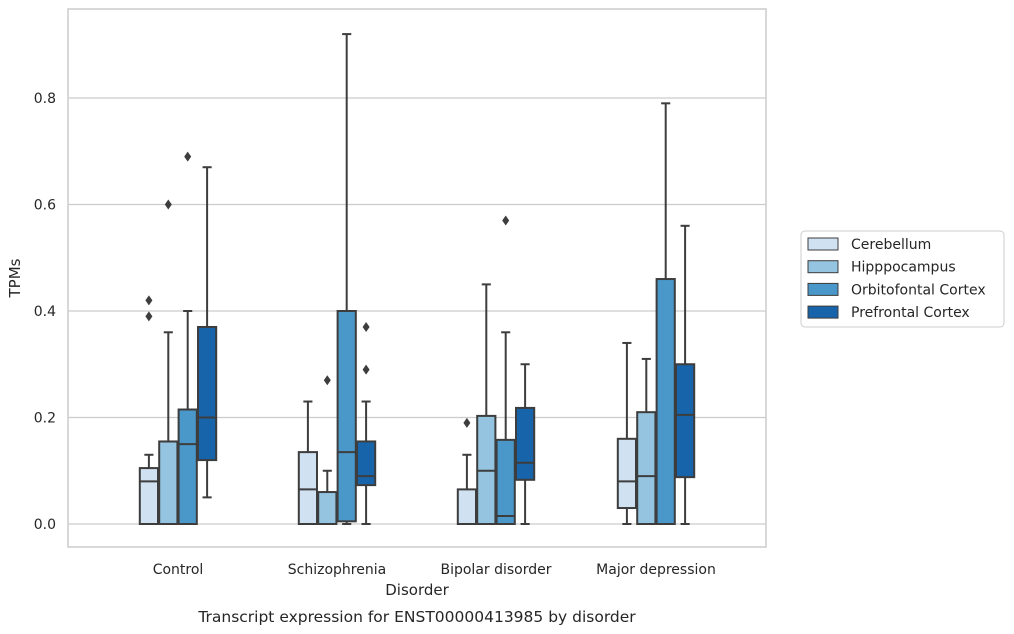 This screenshot has width=1014, height=634. What do you see at coordinates (366, 423) in the screenshot?
I see `box-prefrontal-cortex-schizophrenia` at bounding box center [366, 423].